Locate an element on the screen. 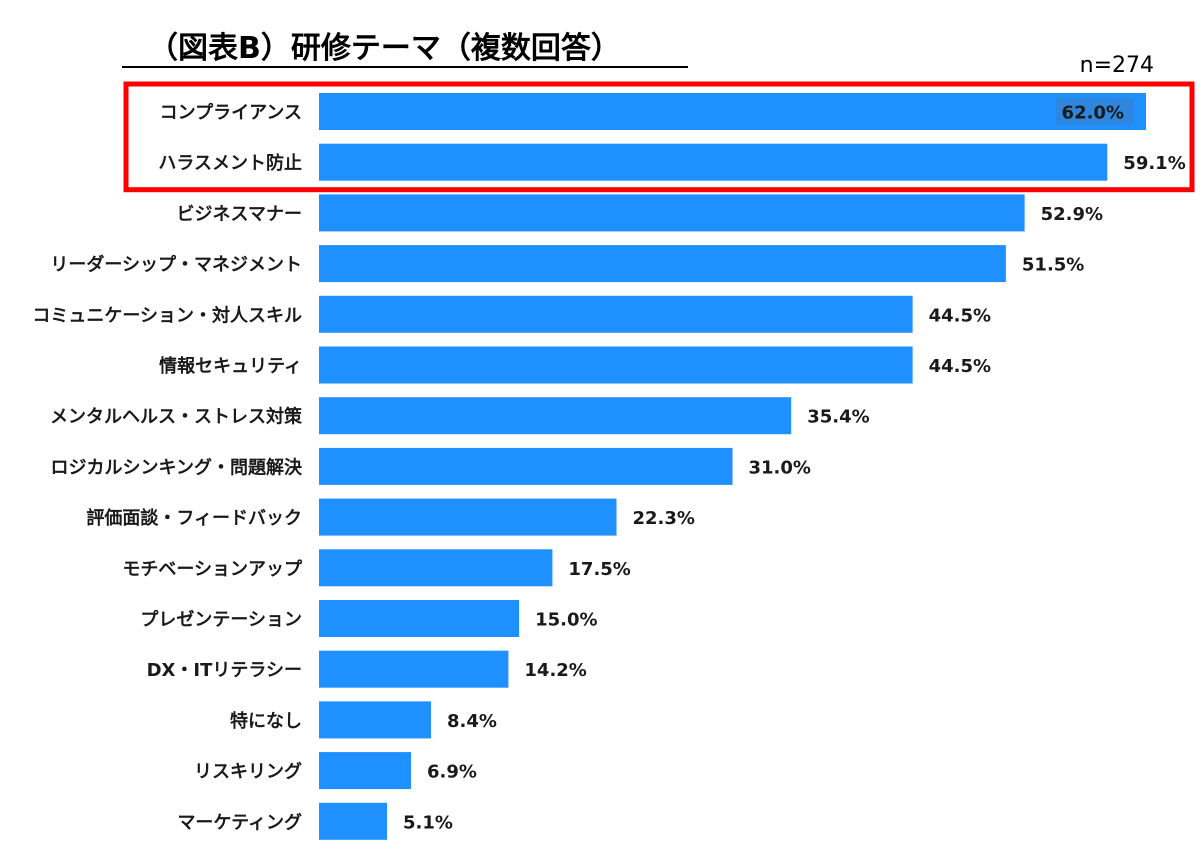 The image size is (1200, 852). category-label: ハラスメント防止 is located at coordinates (230, 163).